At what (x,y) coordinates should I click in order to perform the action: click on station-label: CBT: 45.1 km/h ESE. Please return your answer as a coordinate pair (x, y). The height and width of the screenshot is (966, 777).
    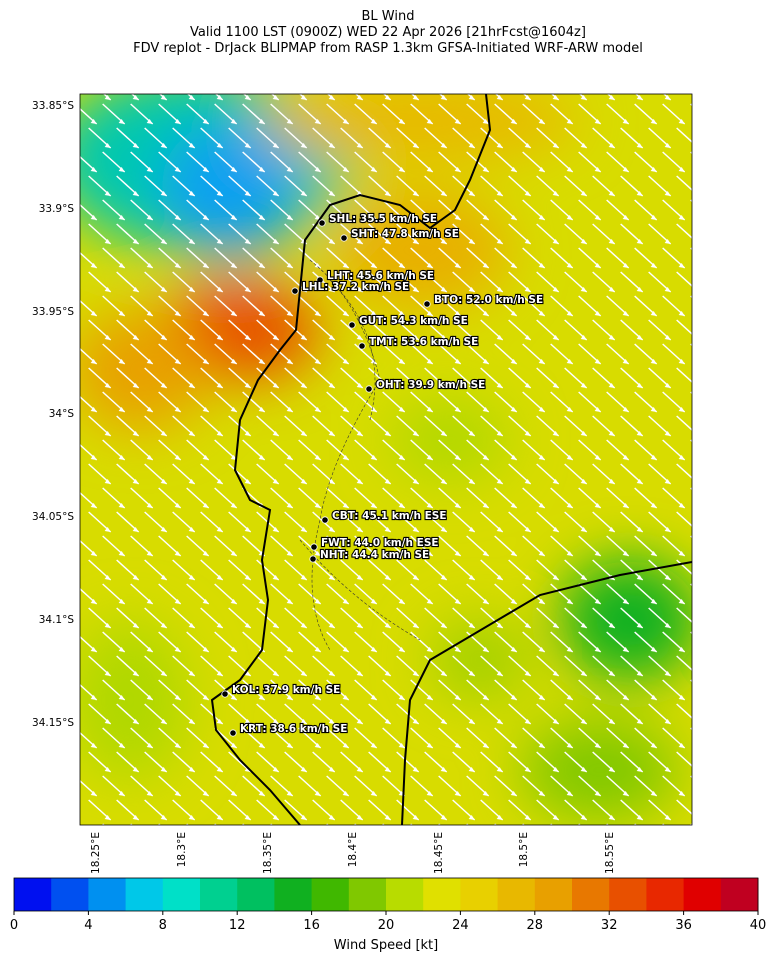
    Looking at the image, I should click on (389, 516).